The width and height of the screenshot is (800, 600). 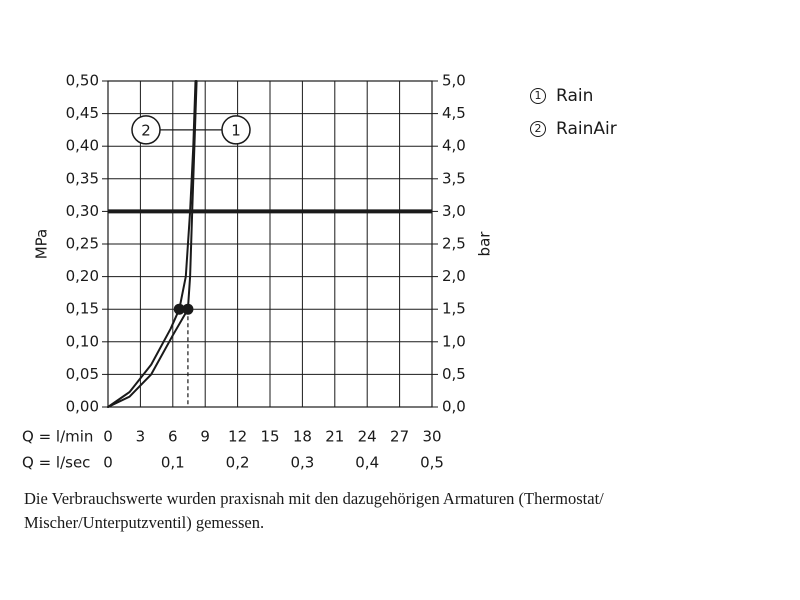 What do you see at coordinates (454, 178) in the screenshot?
I see `y-tick-label-right: 3,5` at bounding box center [454, 178].